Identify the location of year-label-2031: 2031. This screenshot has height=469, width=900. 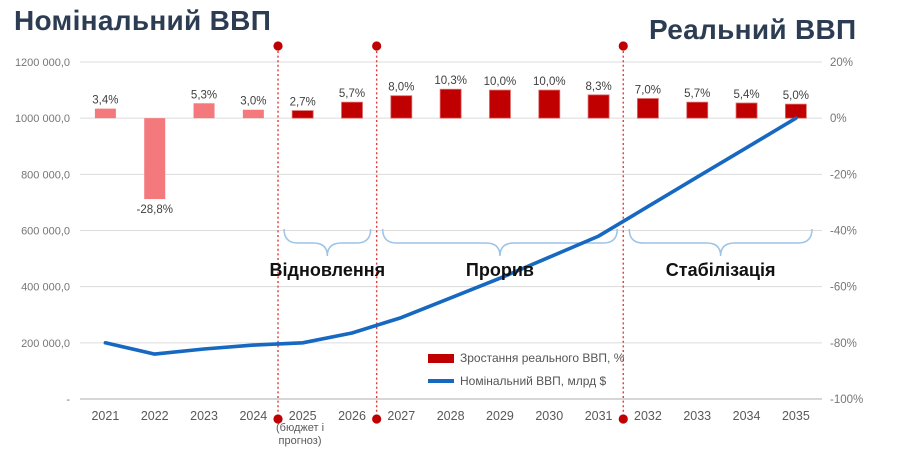
(599, 416).